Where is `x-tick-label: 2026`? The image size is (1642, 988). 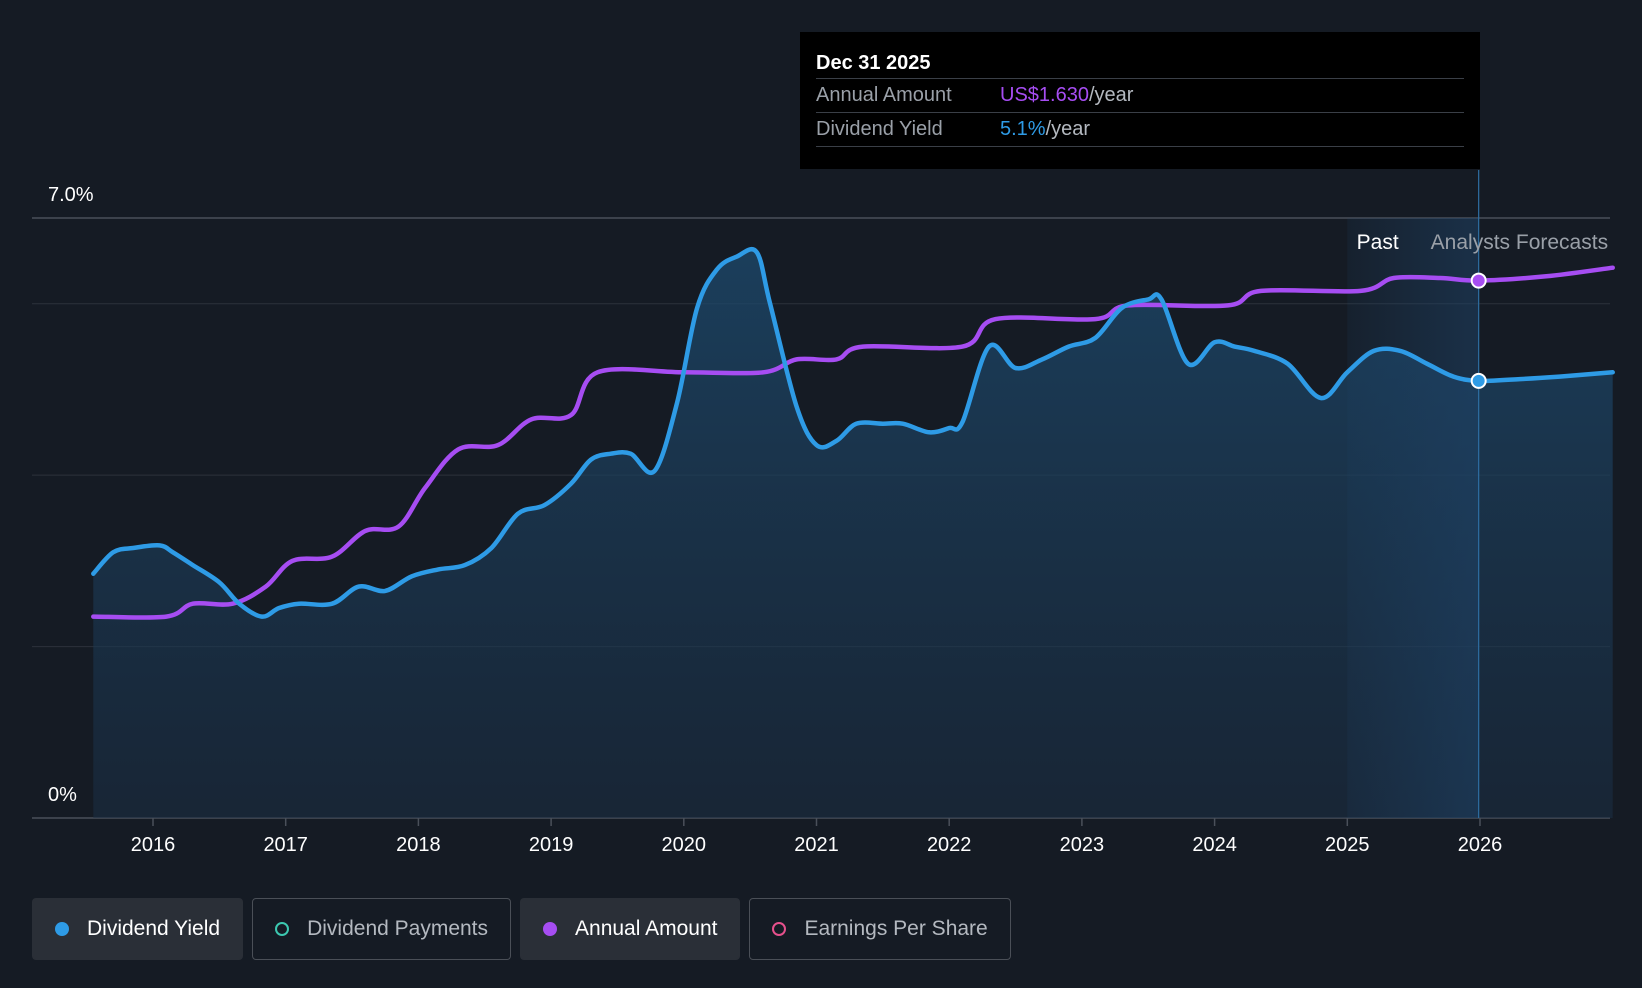
x-tick-label: 2026 is located at coordinates (1480, 845).